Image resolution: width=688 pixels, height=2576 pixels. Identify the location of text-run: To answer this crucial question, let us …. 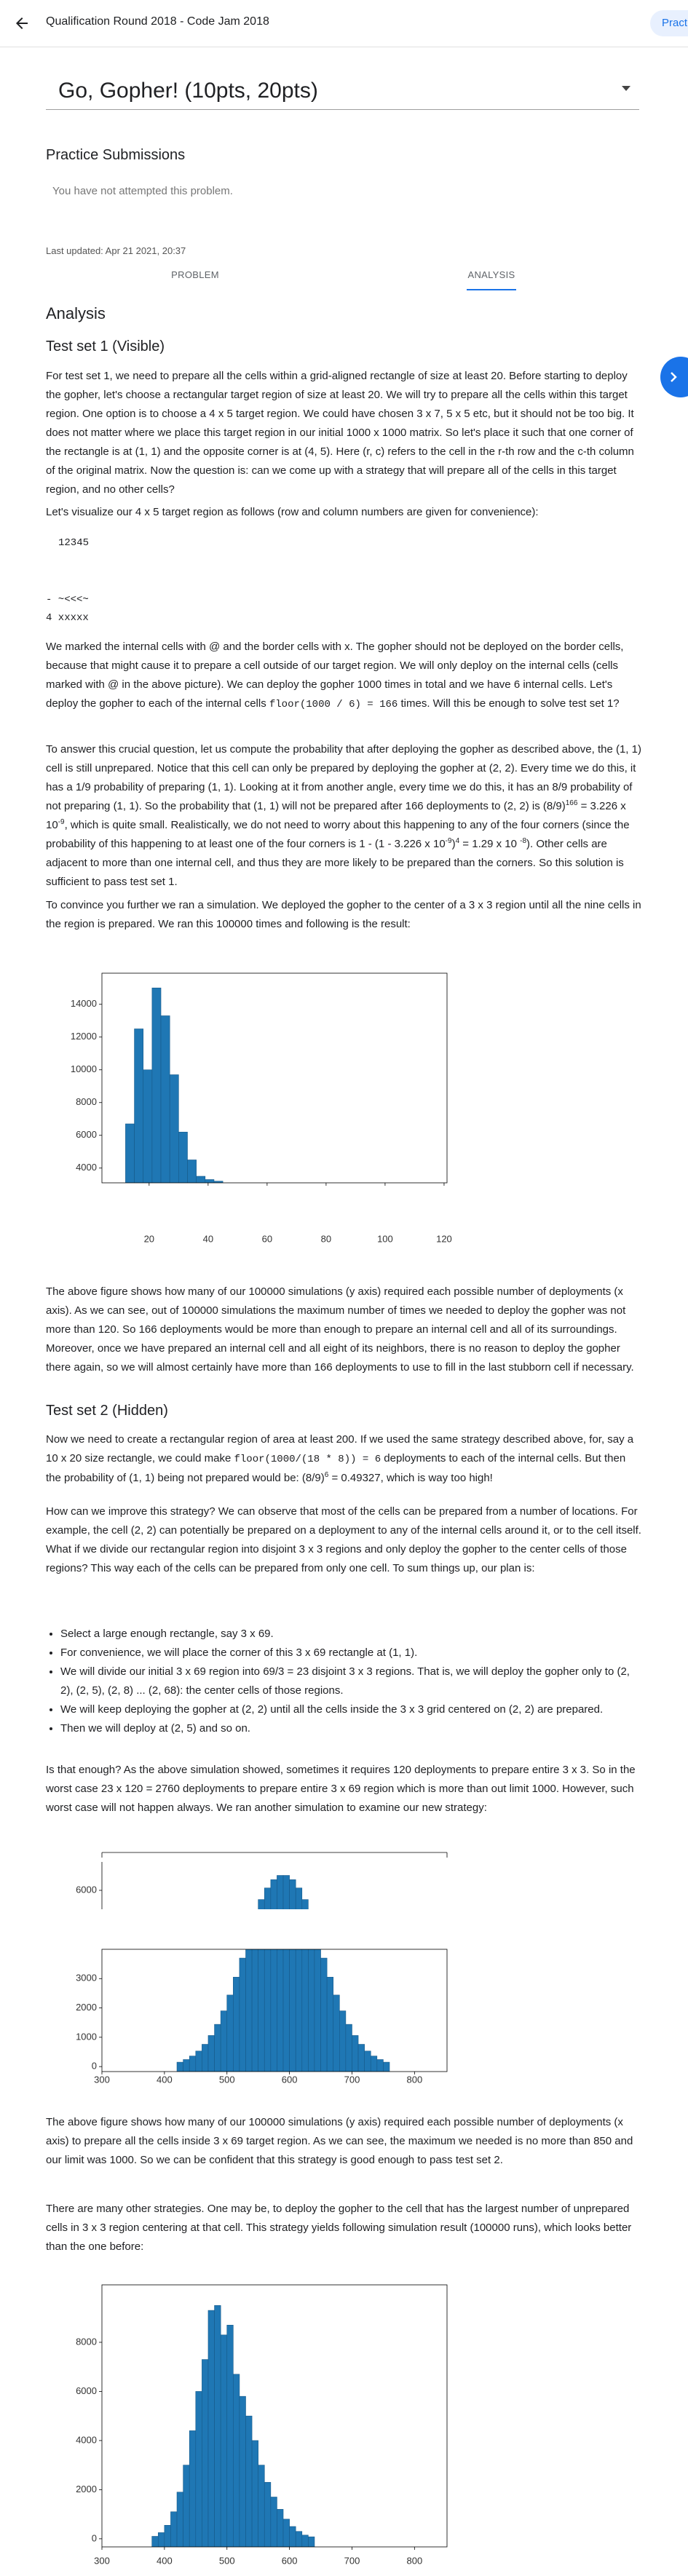
(343, 777).